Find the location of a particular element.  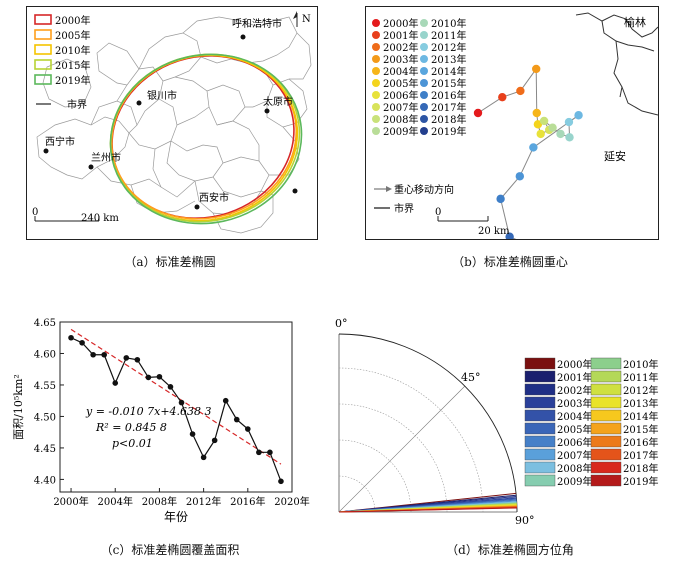

polar-label-45: 45° is located at coordinates (471, 377).